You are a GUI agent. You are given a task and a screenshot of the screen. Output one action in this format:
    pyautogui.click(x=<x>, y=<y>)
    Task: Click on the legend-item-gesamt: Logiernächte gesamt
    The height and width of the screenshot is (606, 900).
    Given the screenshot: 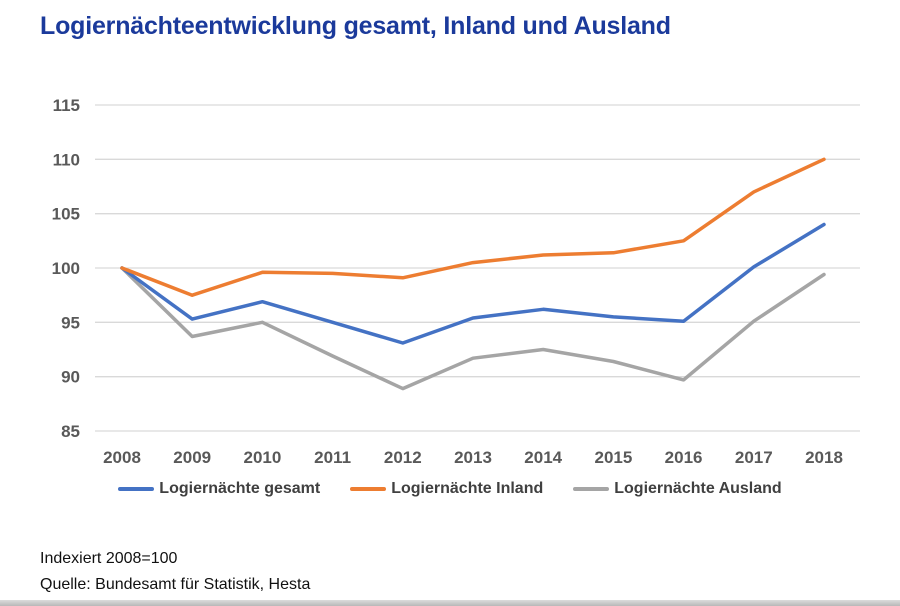 What is the action you would take?
    pyautogui.click(x=219, y=489)
    